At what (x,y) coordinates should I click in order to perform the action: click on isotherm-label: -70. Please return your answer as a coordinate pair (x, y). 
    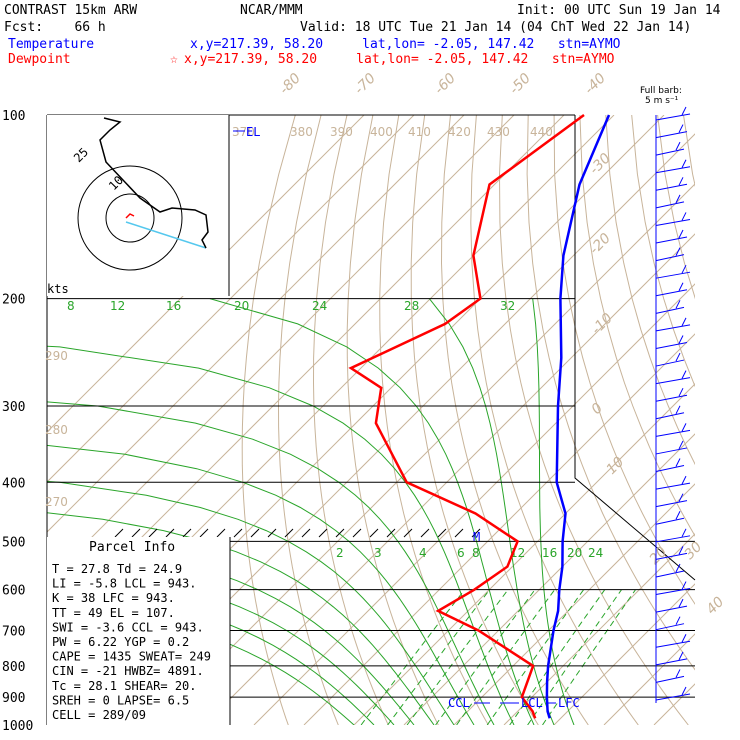
    Looking at the image, I should click on (366, 84).